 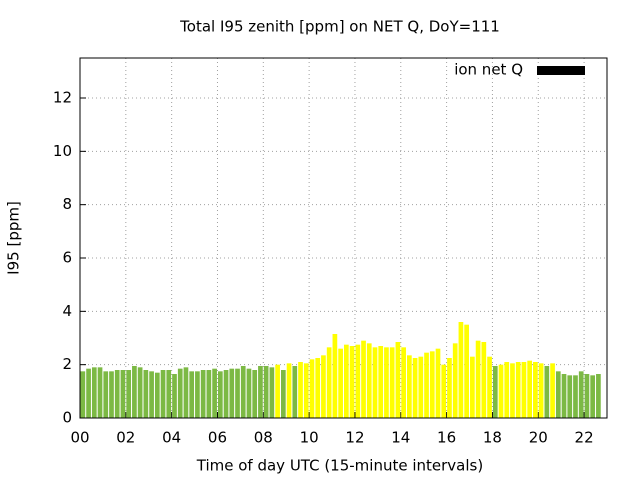 What do you see at coordinates (79, 438) in the screenshot?
I see `x-tick-label: 00` at bounding box center [79, 438].